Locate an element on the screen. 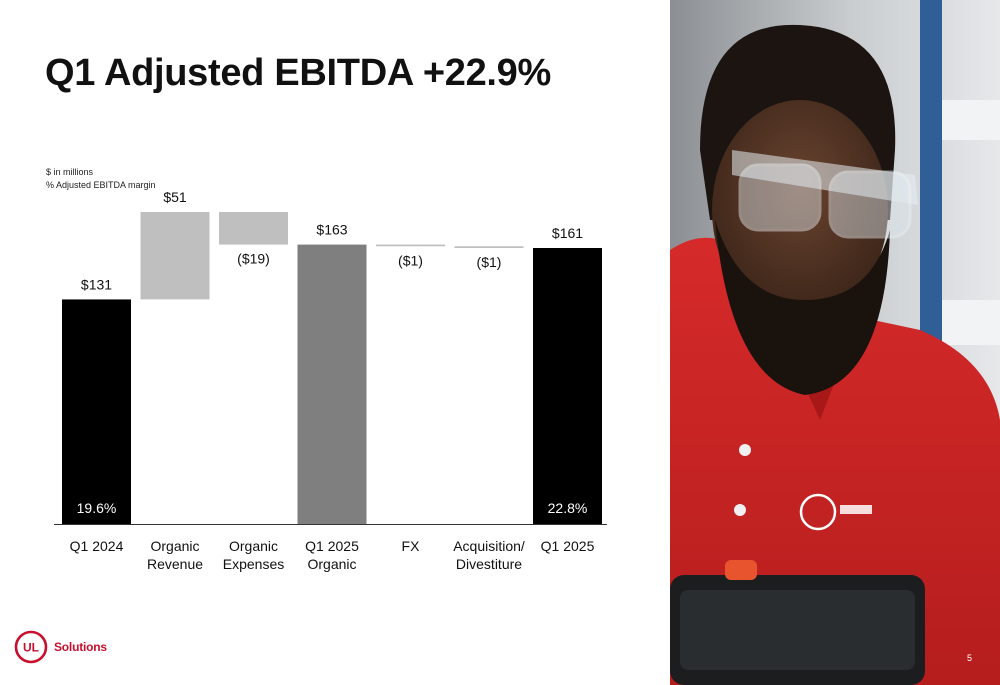 The width and height of the screenshot is (1000, 685). units-note: $ in millions is located at coordinates (70, 172).